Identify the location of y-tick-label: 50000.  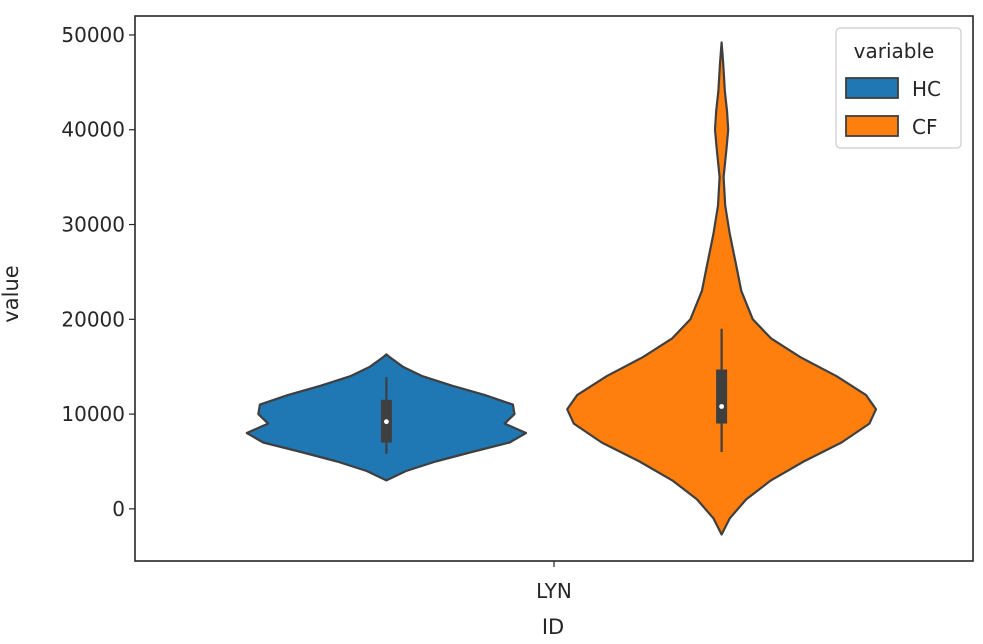
(93, 35).